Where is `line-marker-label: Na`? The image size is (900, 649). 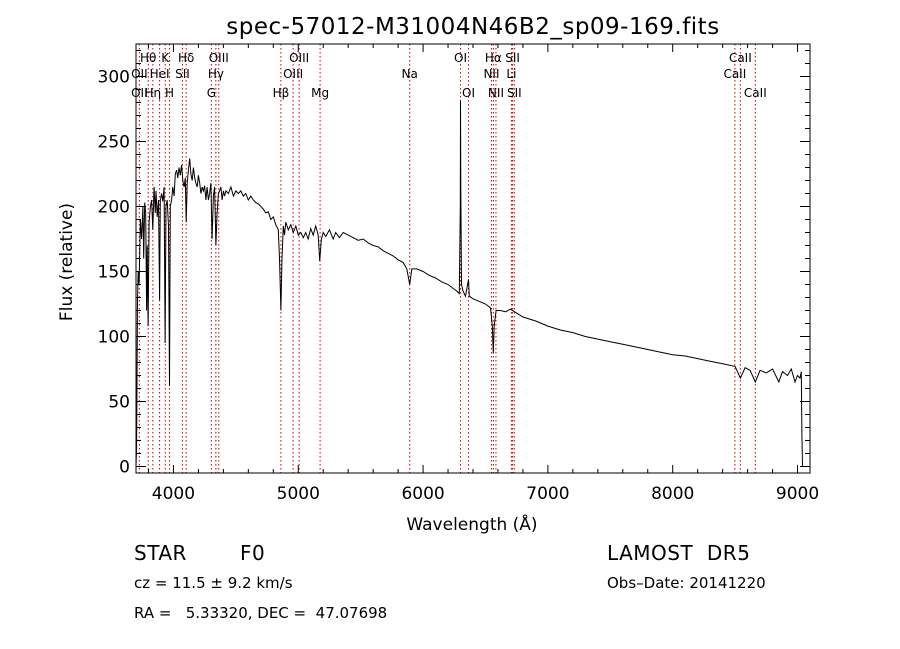 line-marker-label: Na is located at coordinates (410, 74).